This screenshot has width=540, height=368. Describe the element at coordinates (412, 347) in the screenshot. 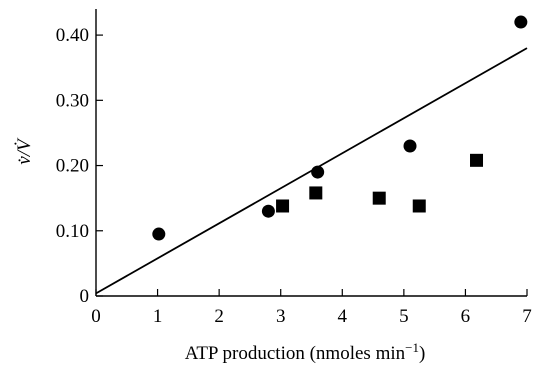

I see `x-axis-label-superscript: −1` at that location.